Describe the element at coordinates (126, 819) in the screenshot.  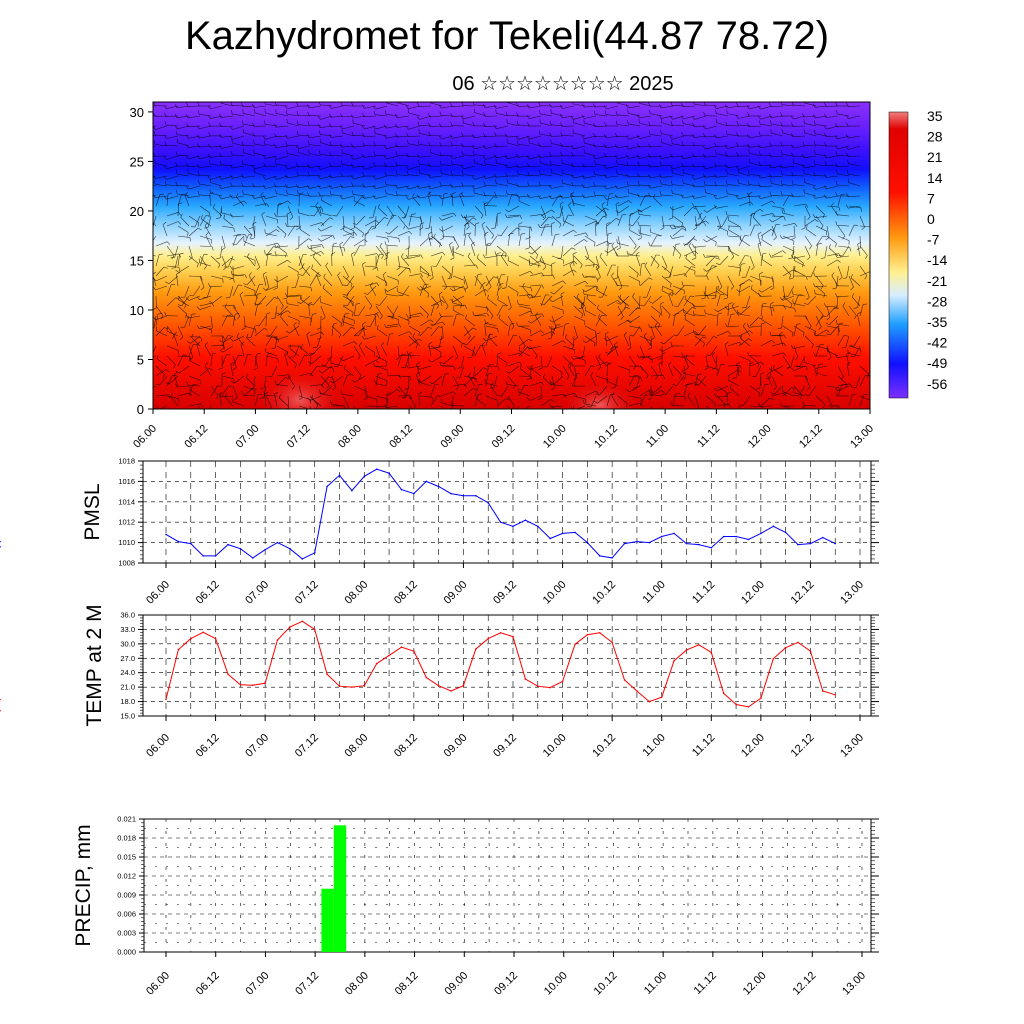
I see `y-tick-label: 0.021` at that location.